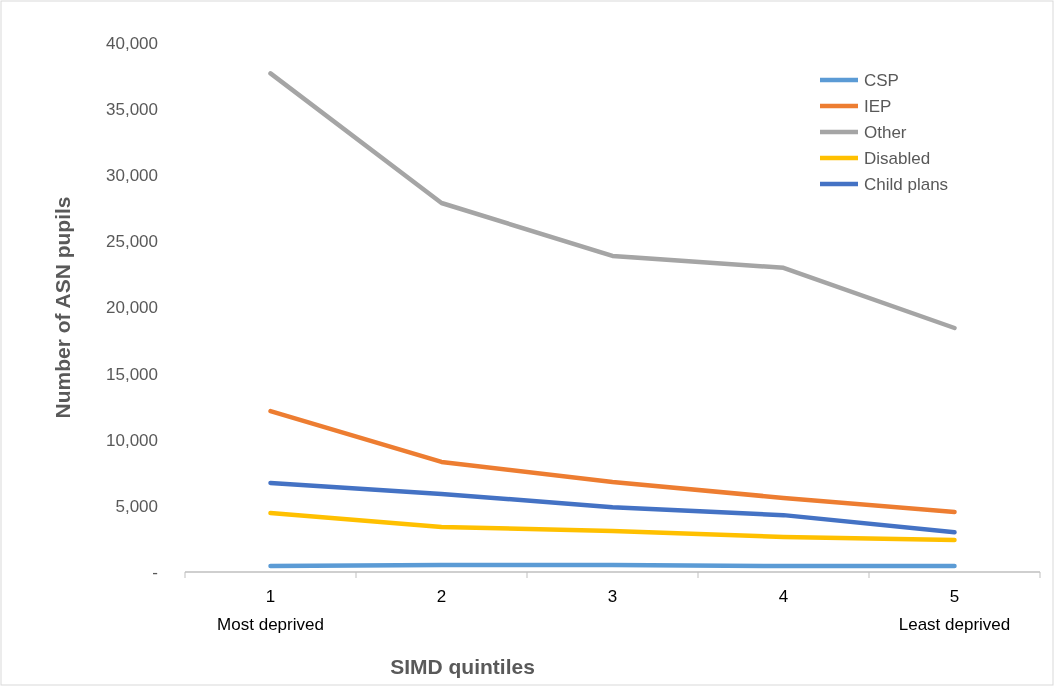 Image resolution: width=1054 pixels, height=686 pixels. Describe the element at coordinates (132, 242) in the screenshot. I see `y-tick-label: 25,000` at that location.